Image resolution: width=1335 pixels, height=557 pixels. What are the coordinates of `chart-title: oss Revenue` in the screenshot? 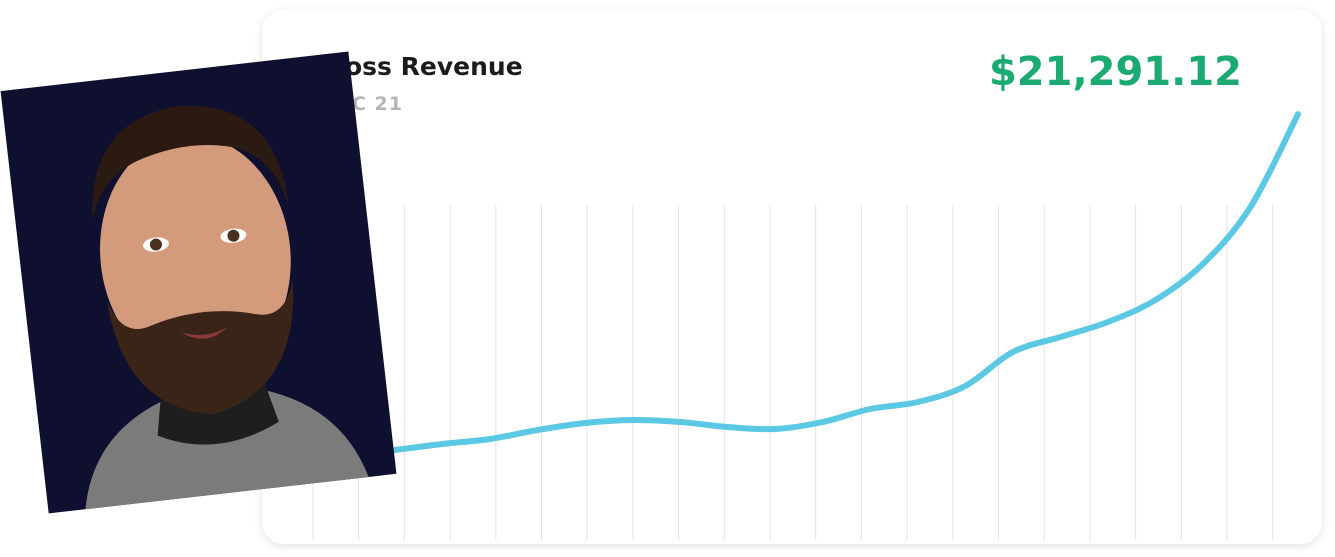 It's located at (434, 66).